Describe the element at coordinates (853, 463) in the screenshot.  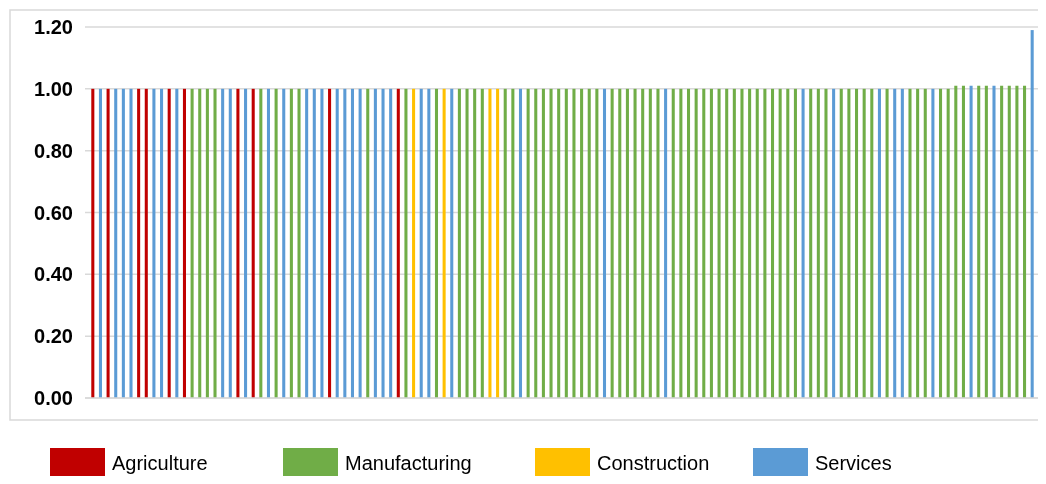
I see `legend-label: Services` at that location.